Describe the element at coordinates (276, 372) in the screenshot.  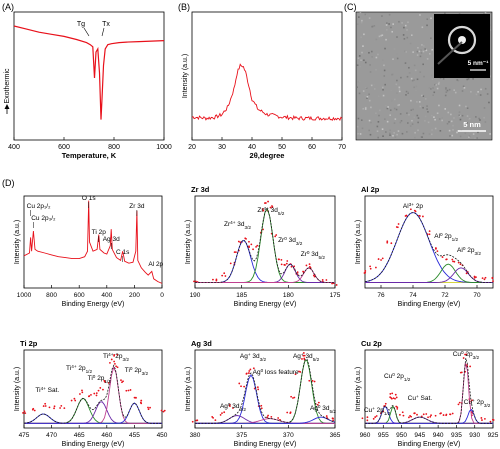
I see `peak-annotation: Ag0 loss feature` at that location.